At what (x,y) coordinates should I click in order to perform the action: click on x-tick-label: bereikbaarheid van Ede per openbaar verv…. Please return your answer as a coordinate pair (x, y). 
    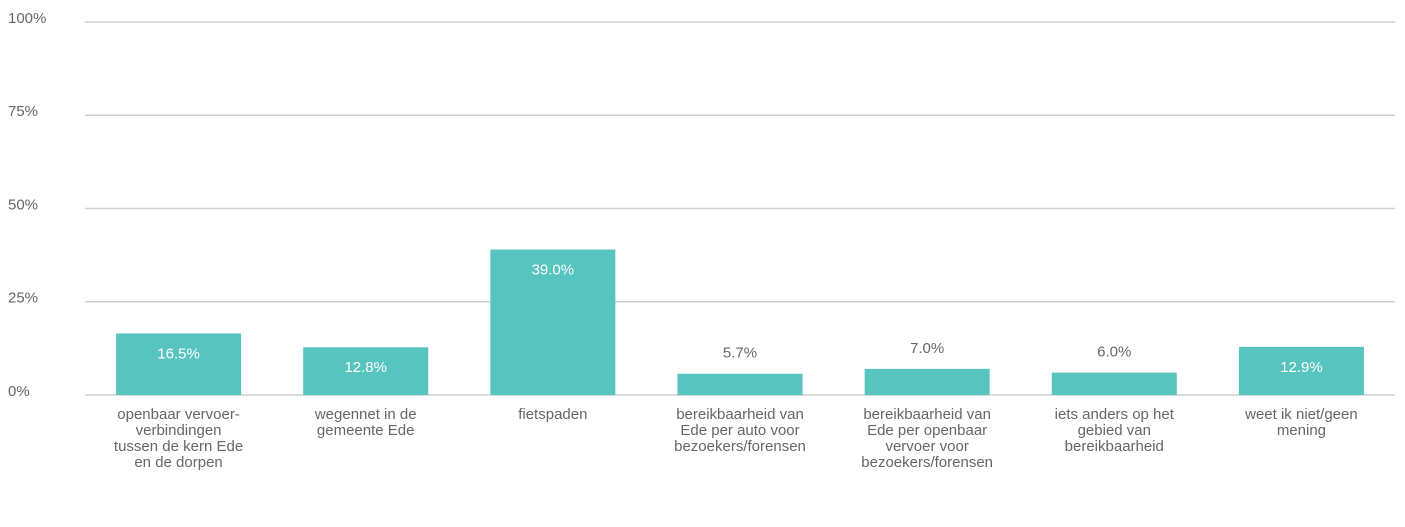
    Looking at the image, I should click on (927, 438).